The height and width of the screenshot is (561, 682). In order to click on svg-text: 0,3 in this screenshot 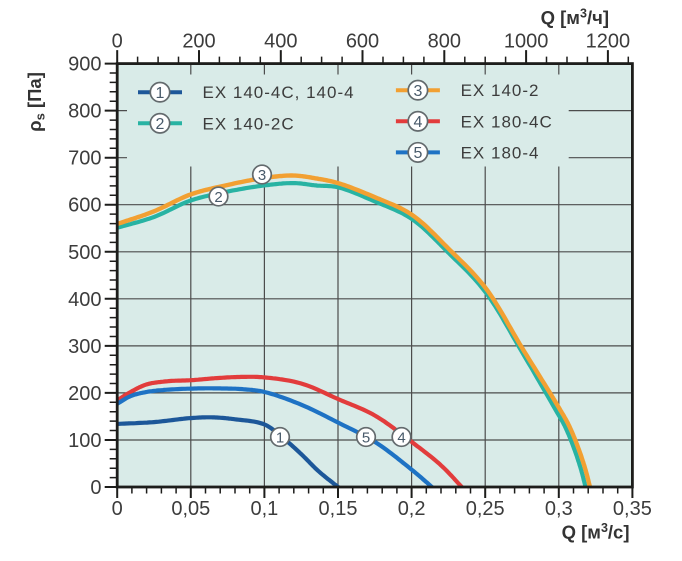, I will do `click(559, 509)`.